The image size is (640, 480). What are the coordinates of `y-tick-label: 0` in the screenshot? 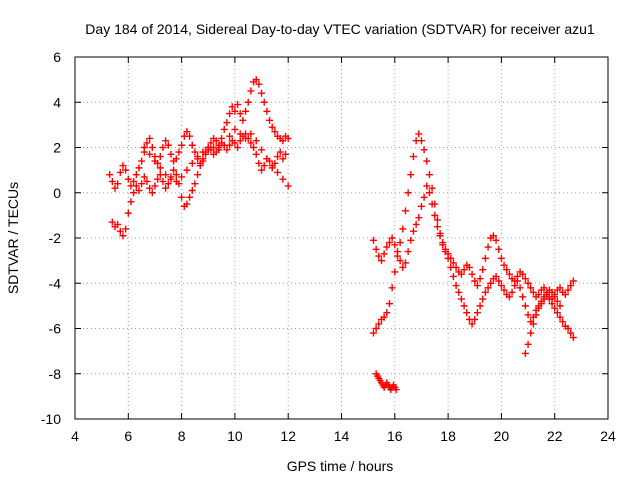 It's located at (57, 193).